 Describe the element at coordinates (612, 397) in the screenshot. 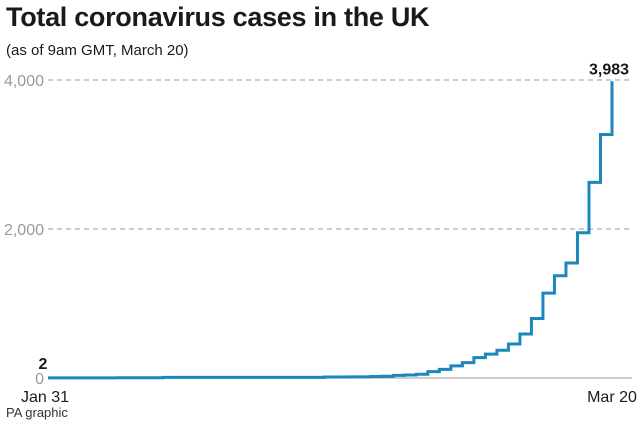

I see `x-tick-label-end: Mar 20` at that location.